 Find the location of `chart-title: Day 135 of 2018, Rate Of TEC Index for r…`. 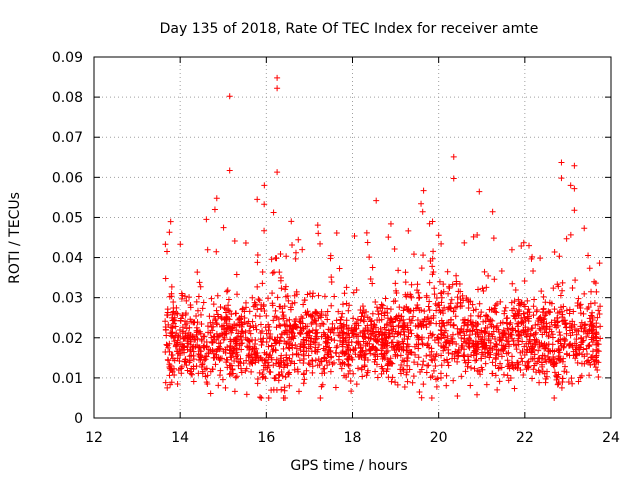

chart-title: Day 135 of 2018, Rate Of TEC Index for r… is located at coordinates (349, 29).